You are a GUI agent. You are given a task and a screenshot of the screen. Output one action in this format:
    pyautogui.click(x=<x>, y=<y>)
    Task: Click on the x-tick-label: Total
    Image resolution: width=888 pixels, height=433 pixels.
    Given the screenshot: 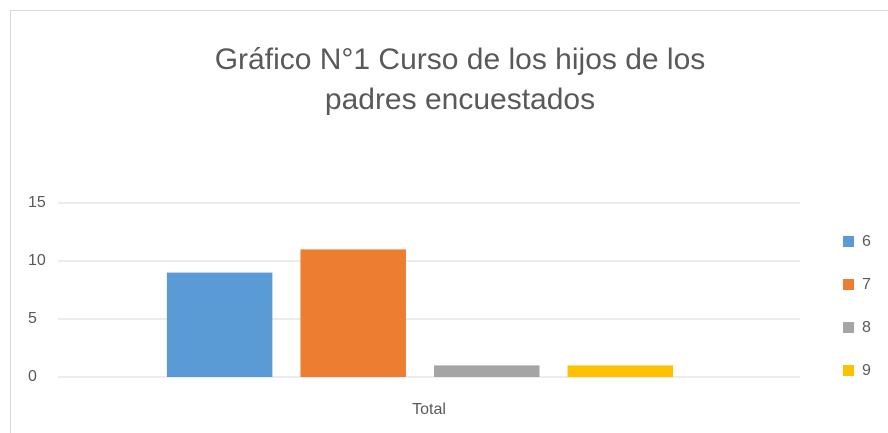 What is the action you would take?
    pyautogui.click(x=429, y=409)
    